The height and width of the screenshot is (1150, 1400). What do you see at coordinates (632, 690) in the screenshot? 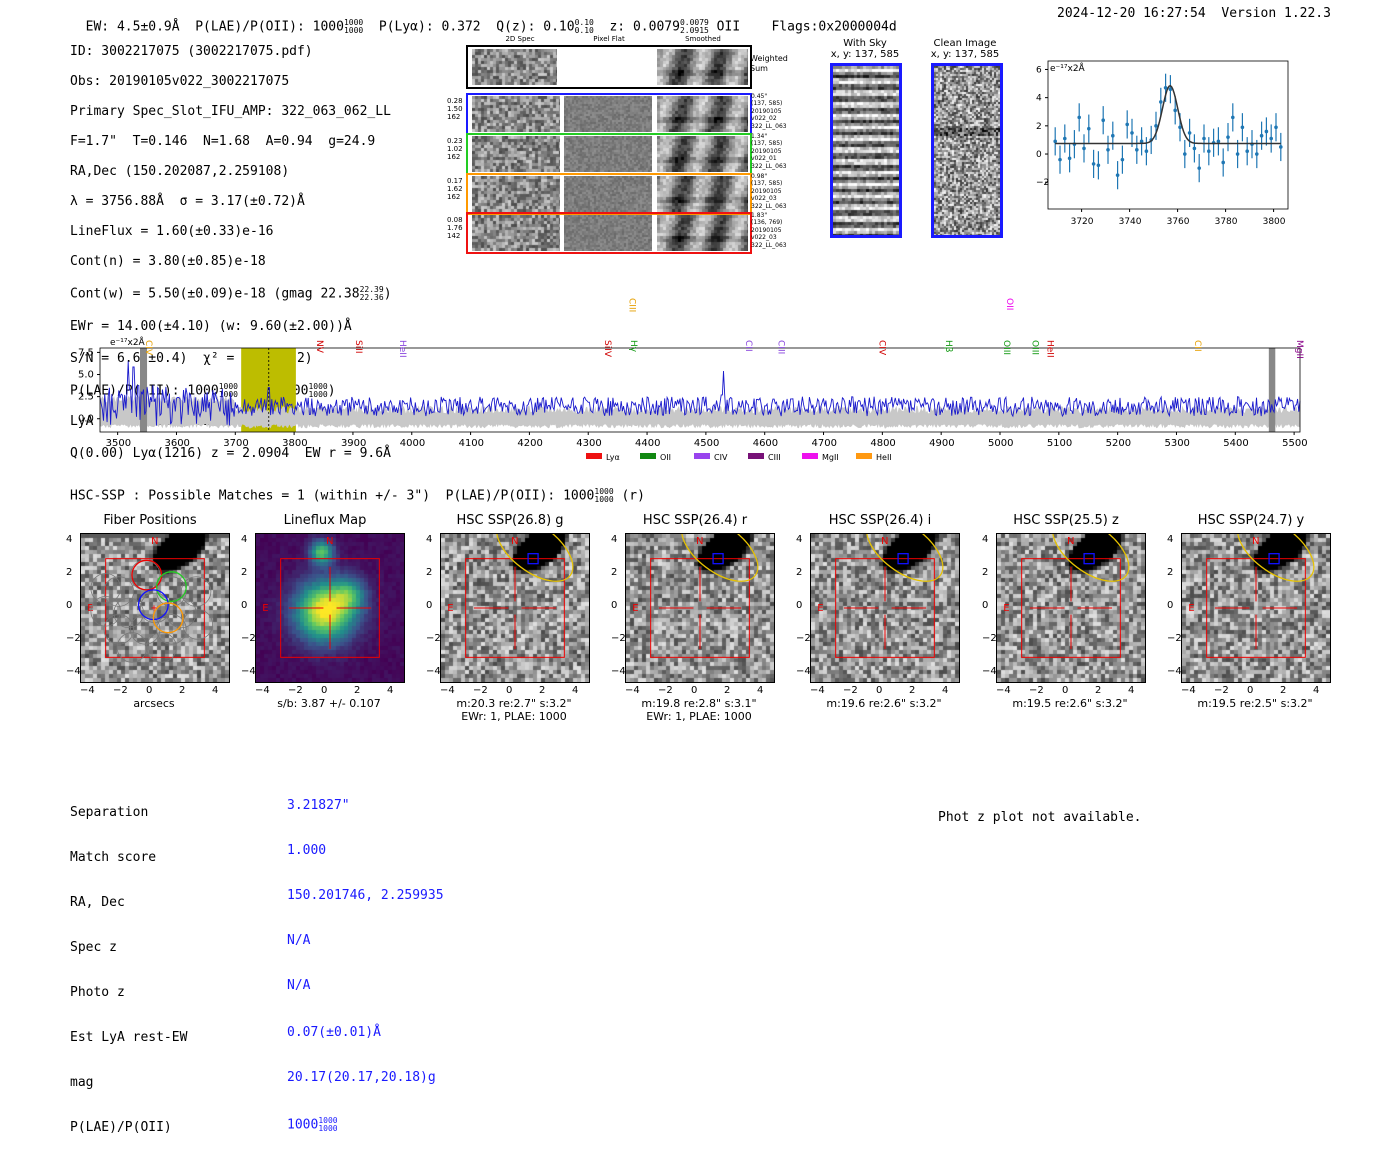
I see `cutout-x-tick: −4` at bounding box center [632, 690].